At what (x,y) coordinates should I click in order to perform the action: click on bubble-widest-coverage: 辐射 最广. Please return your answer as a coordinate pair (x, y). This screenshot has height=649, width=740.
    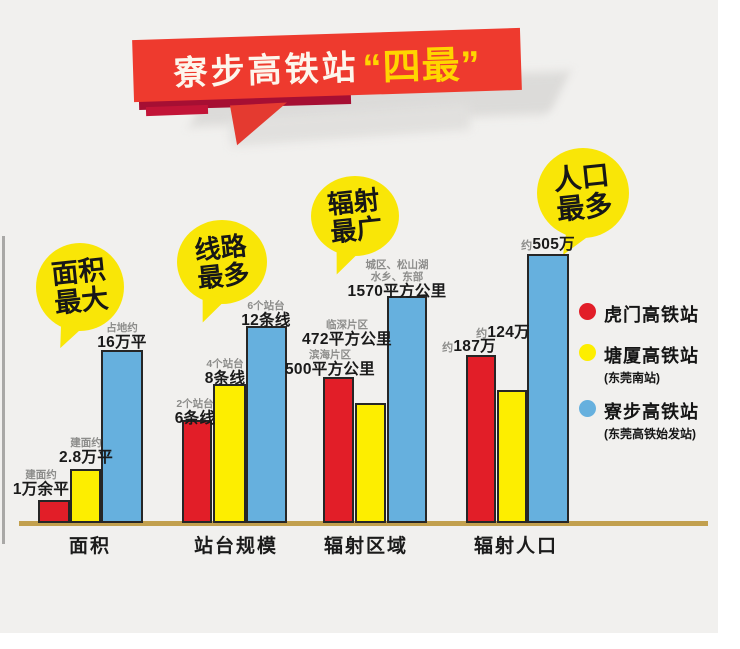
    Looking at the image, I should click on (355, 216).